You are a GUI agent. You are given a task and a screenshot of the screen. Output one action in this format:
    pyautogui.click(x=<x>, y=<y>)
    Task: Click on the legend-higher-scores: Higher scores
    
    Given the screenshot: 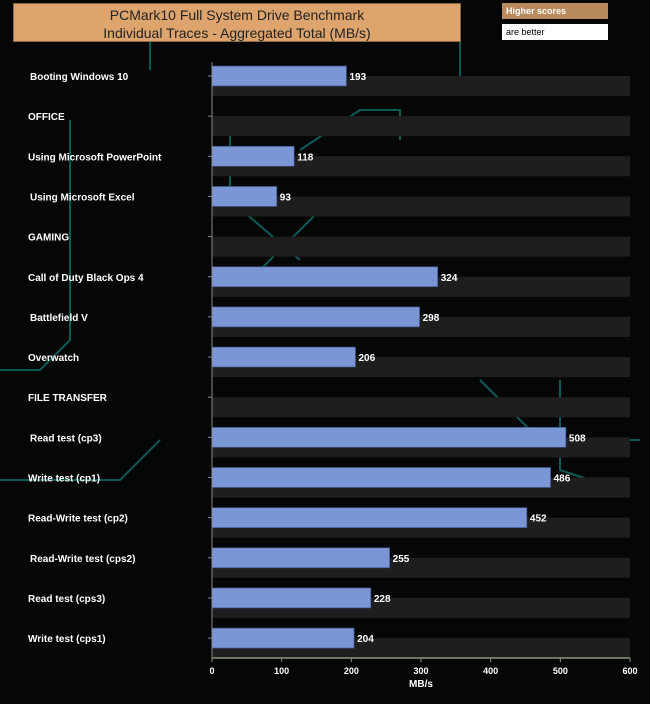 What is the action you would take?
    pyautogui.click(x=555, y=11)
    